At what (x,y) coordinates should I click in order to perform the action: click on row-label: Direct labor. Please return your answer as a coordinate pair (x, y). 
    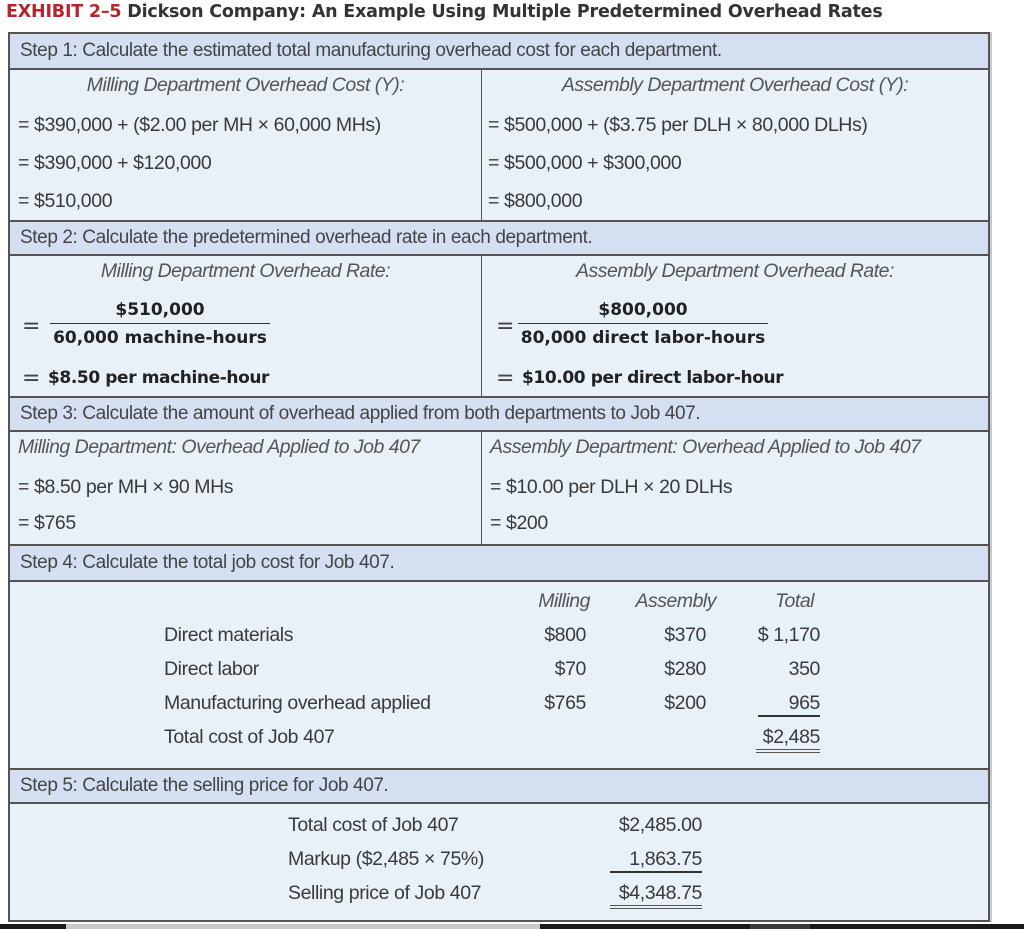
    Looking at the image, I should click on (211, 669).